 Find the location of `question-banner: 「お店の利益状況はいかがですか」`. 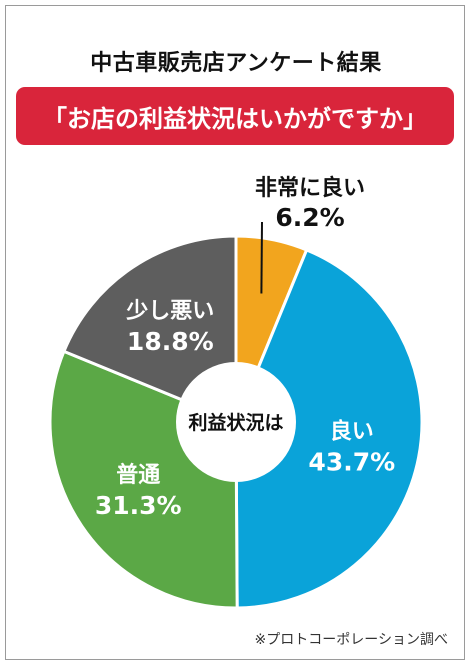

question-banner: 「お店の利益状況はいかがですか」 is located at coordinates (235, 116).